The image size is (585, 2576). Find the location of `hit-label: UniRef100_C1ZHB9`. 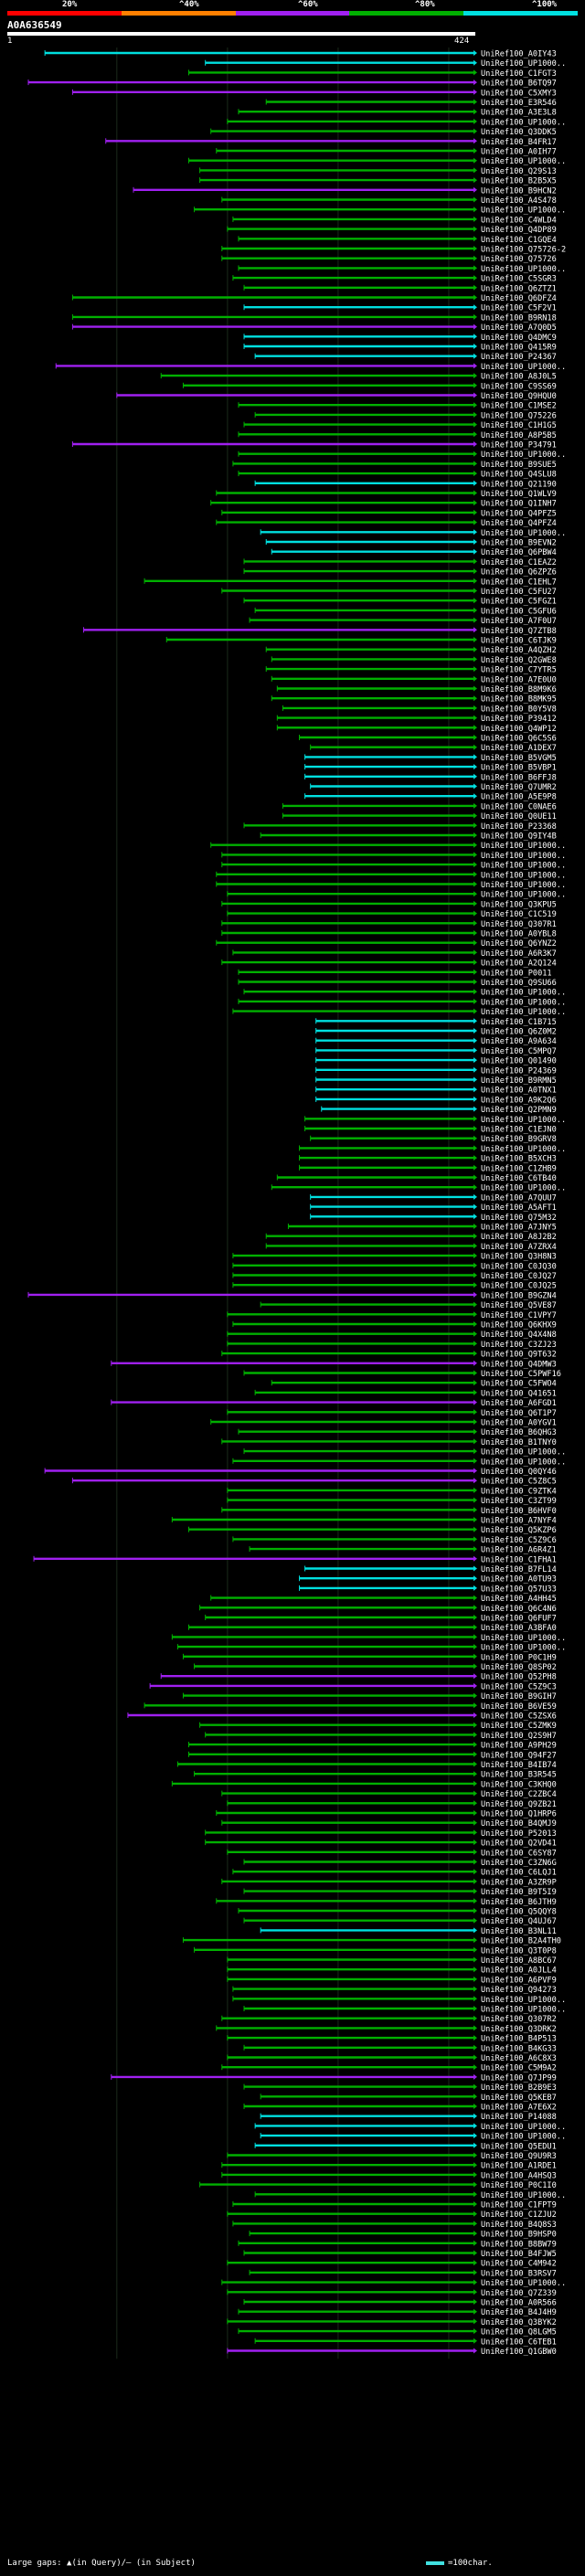

hit-label: UniRef100_C1ZHB9 is located at coordinates (519, 1168).